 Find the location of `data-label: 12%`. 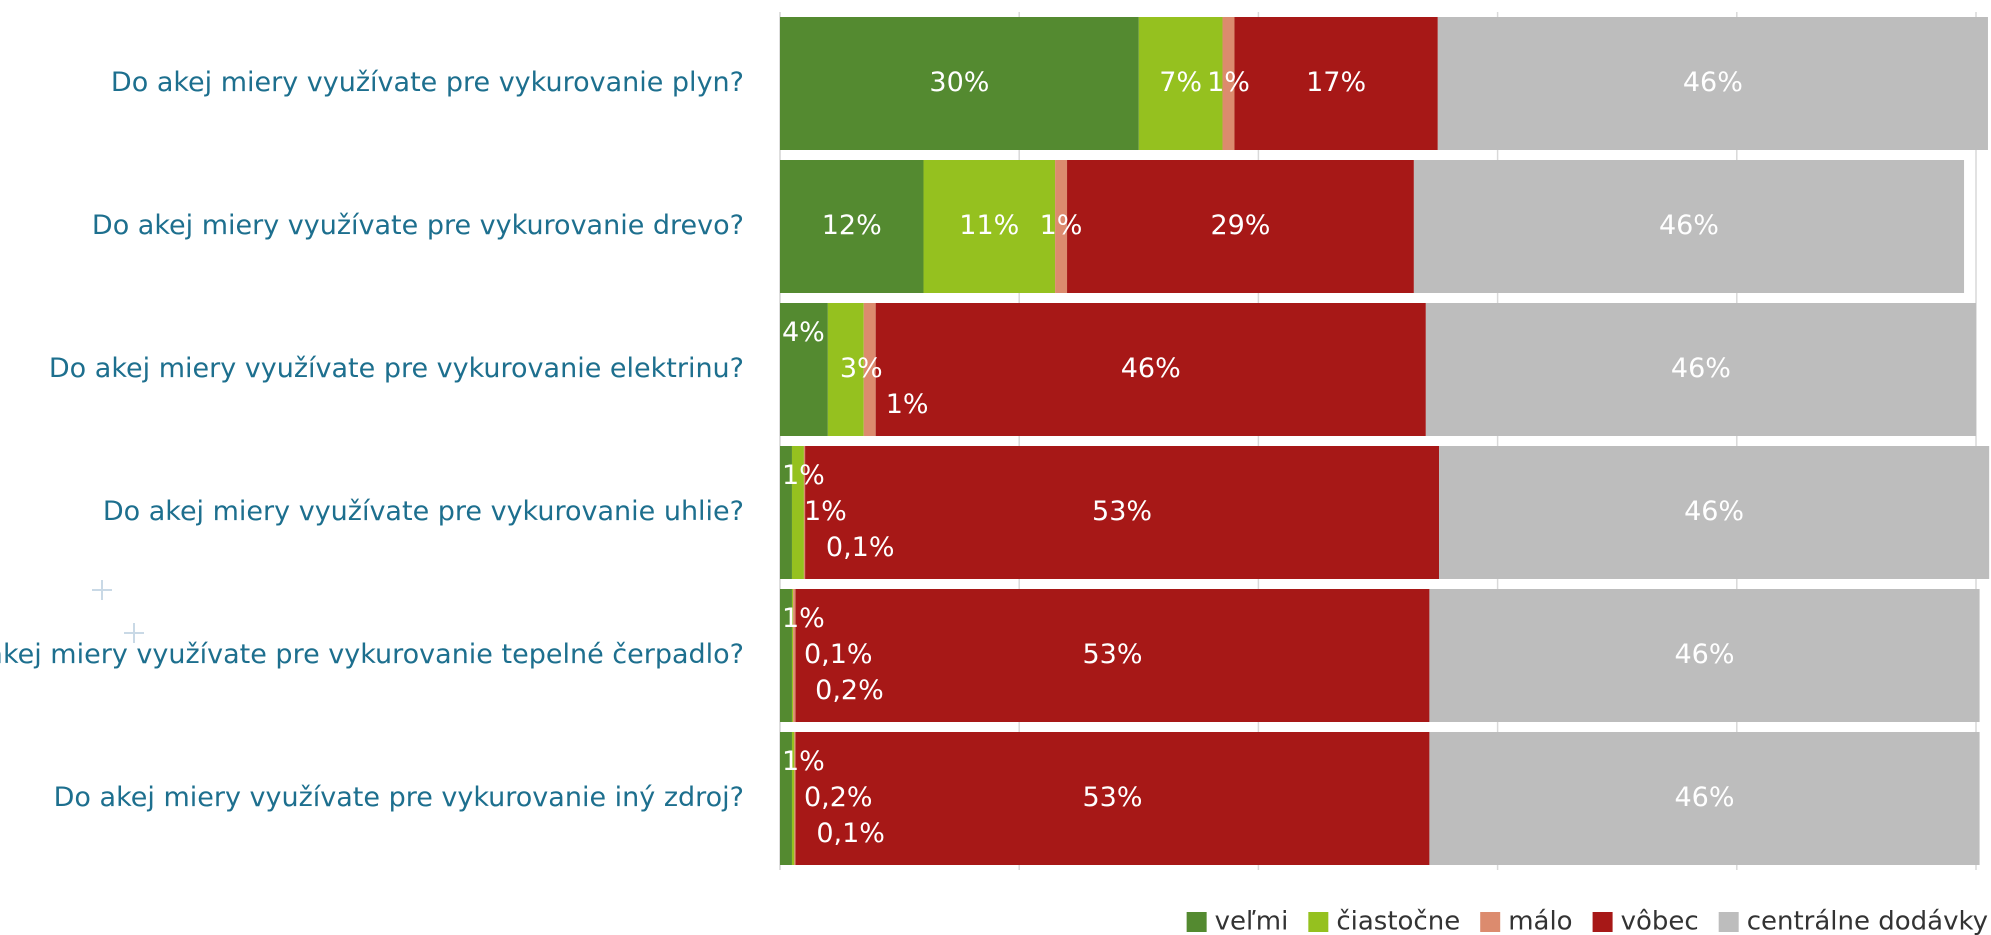

data-label: 12% is located at coordinates (852, 225).